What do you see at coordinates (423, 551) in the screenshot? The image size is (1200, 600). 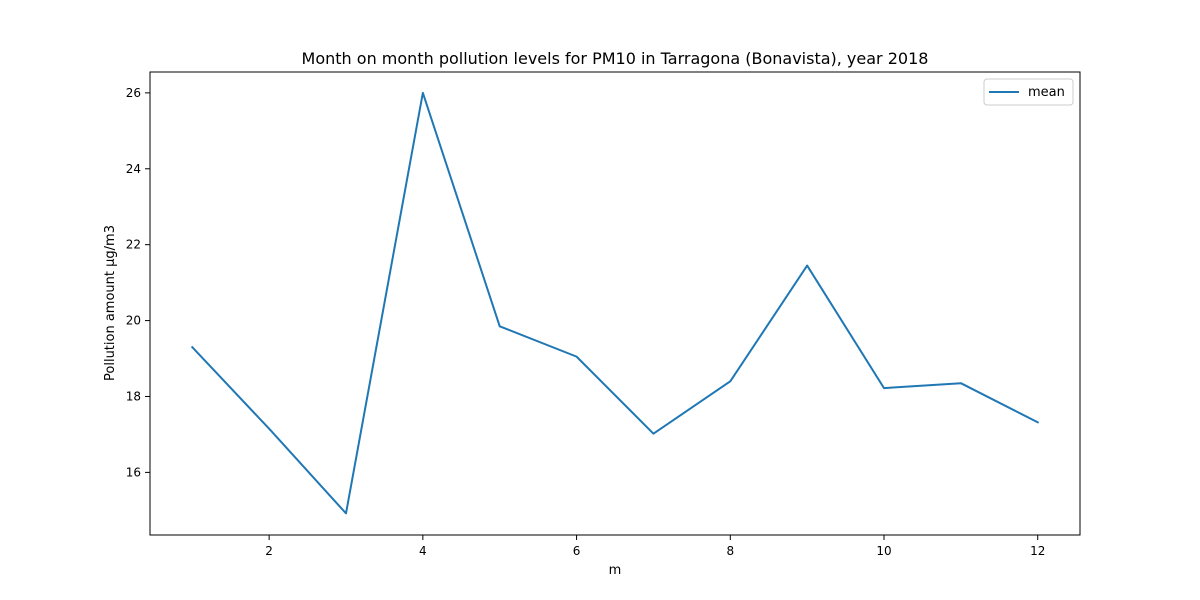 I see `x-tick-label: 4` at bounding box center [423, 551].